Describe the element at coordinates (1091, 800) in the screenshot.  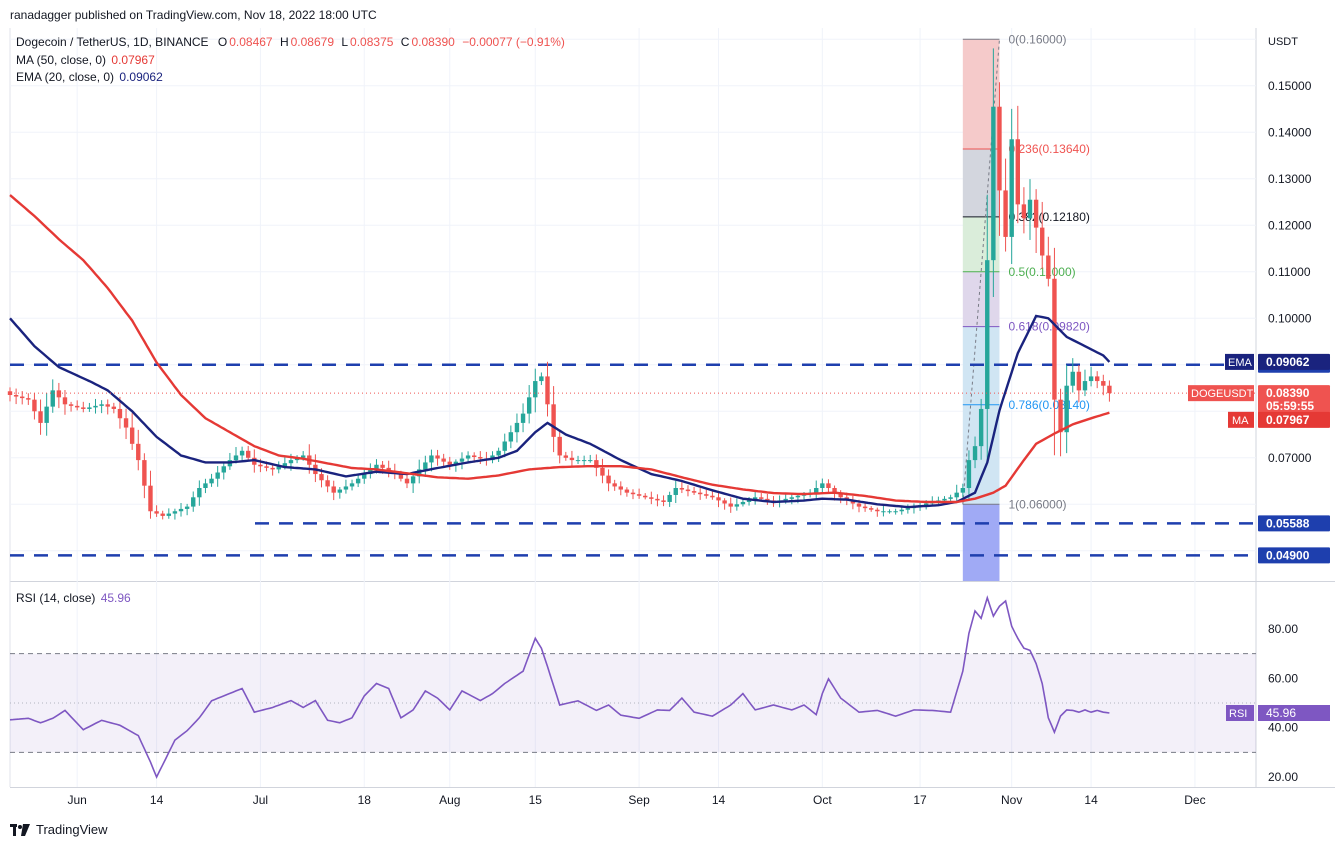
I see `time-tick-label: 14` at that location.